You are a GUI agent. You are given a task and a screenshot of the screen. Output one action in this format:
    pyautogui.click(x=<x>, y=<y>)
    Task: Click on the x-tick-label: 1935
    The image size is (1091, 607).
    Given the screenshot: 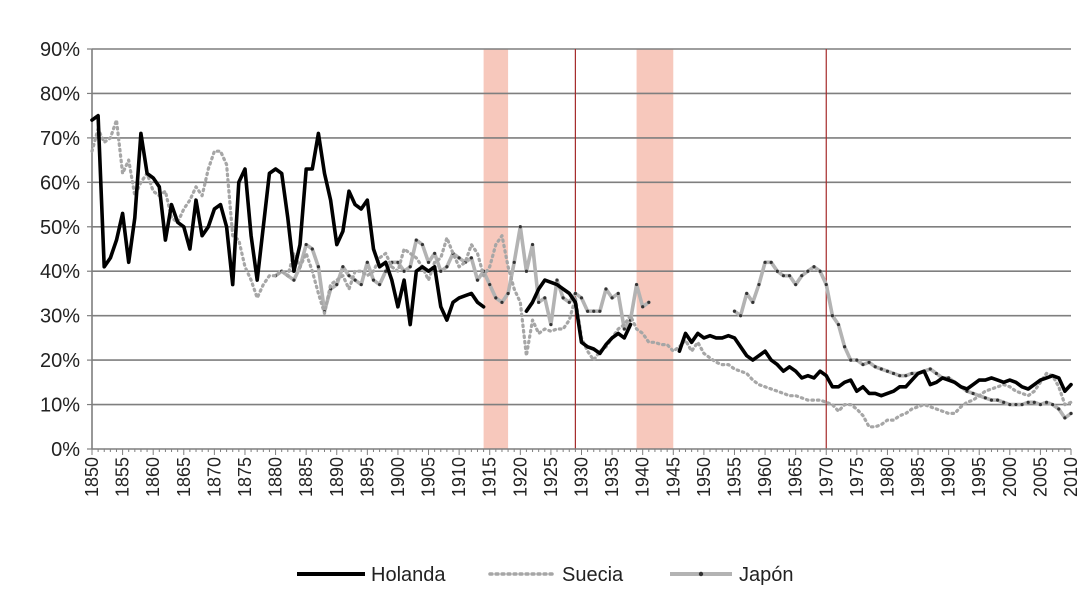 What is the action you would take?
    pyautogui.click(x=612, y=477)
    